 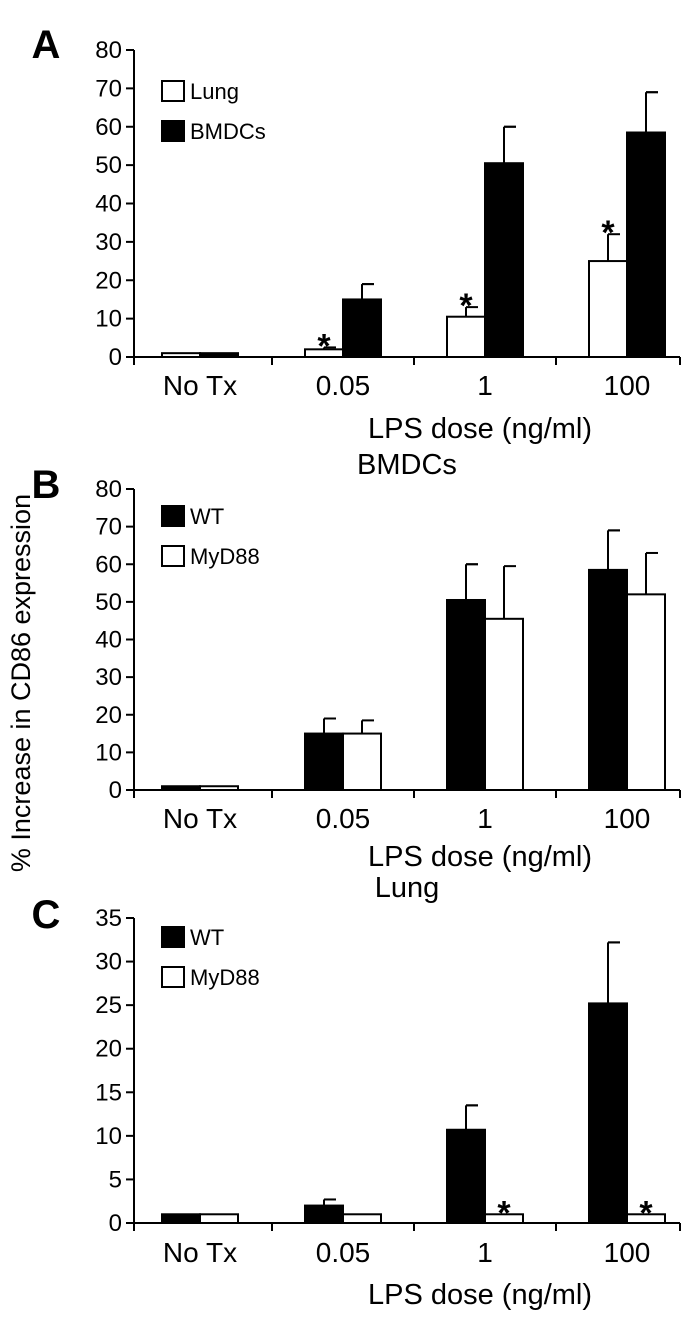 I want to click on panel-a-y-tick-label: 80, so click(x=108, y=50).